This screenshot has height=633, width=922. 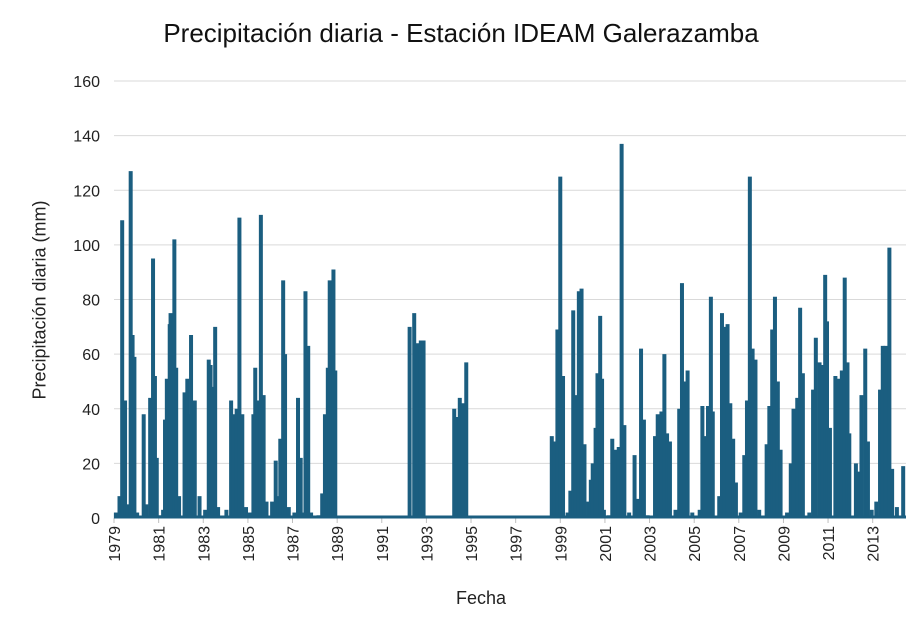 What do you see at coordinates (606, 544) in the screenshot?
I see `x-tick-label: 2001` at bounding box center [606, 544].